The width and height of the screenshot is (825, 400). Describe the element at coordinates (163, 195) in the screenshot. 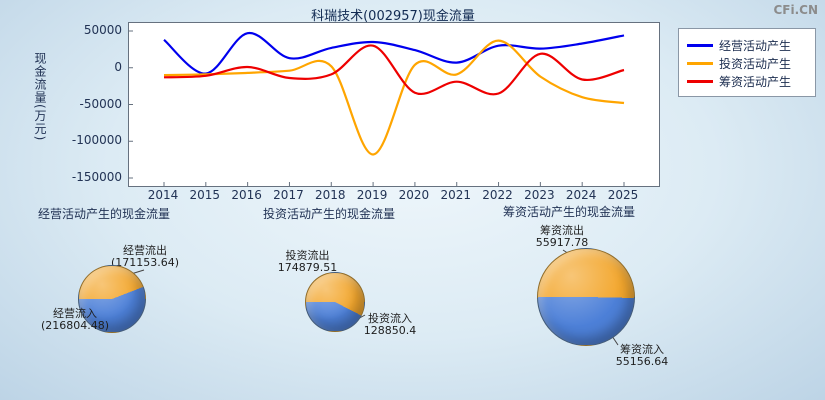

I see `x-tick-label: 2014` at that location.